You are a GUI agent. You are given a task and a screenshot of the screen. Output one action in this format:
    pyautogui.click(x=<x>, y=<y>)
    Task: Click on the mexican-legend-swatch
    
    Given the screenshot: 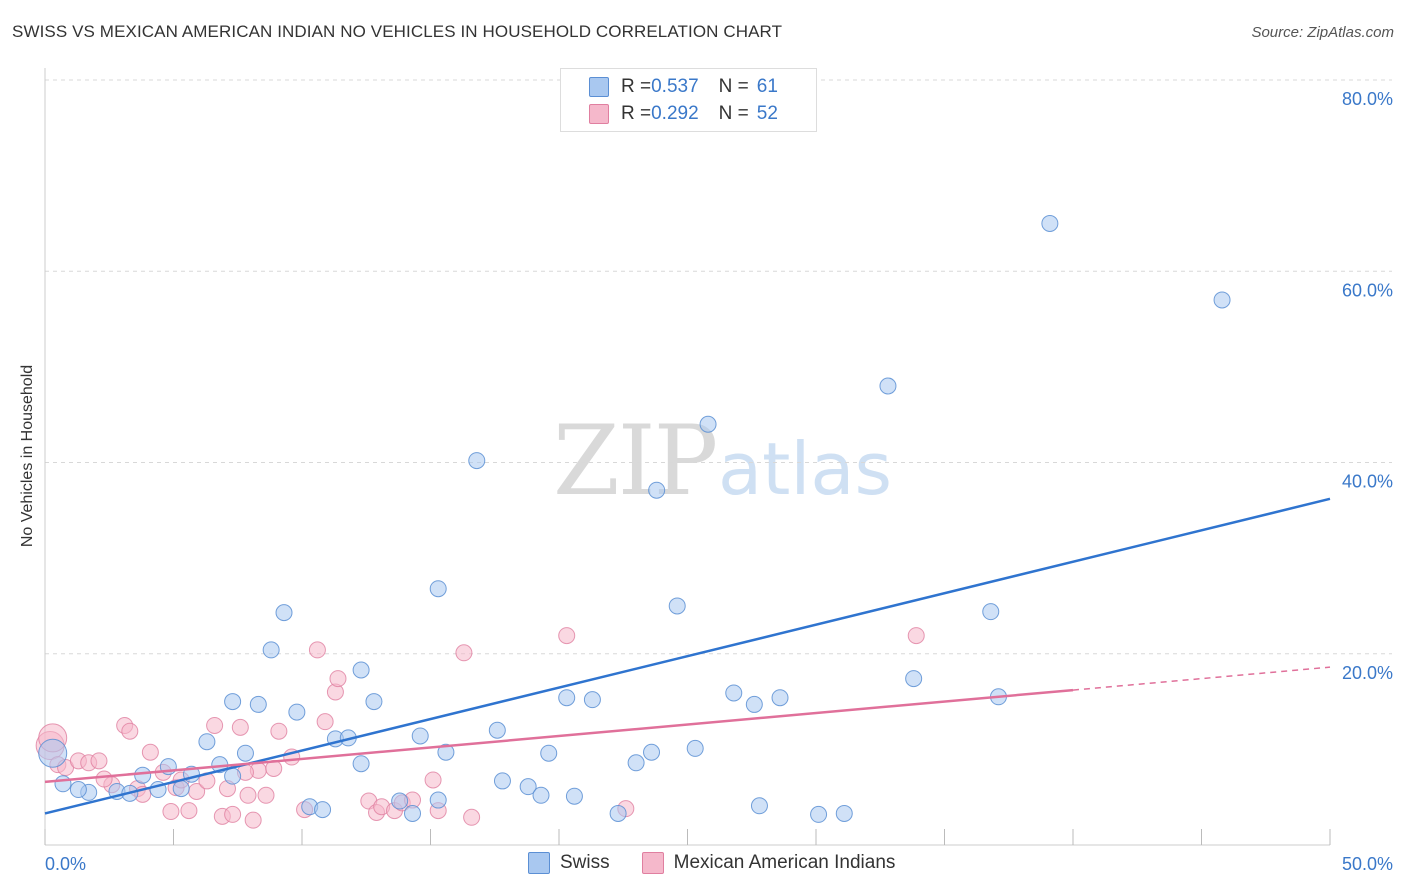 What is the action you would take?
    pyautogui.click(x=599, y=114)
    